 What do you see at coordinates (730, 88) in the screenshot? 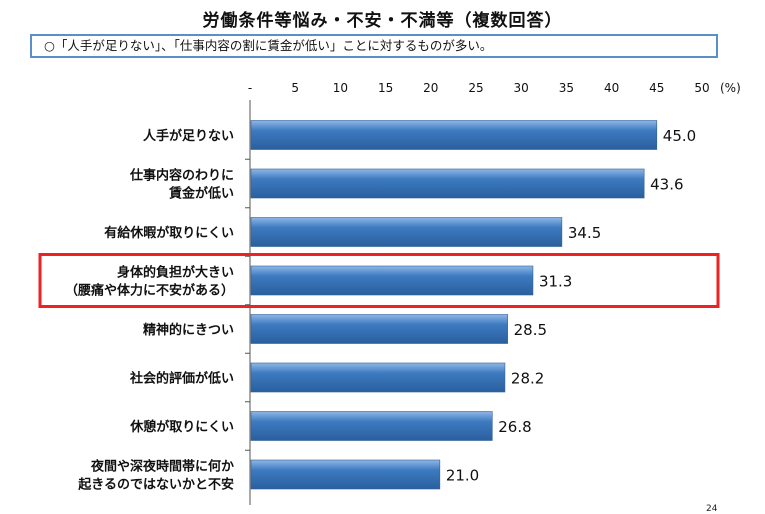
I see `x-axis-unit-label: (%)` at bounding box center [730, 88].